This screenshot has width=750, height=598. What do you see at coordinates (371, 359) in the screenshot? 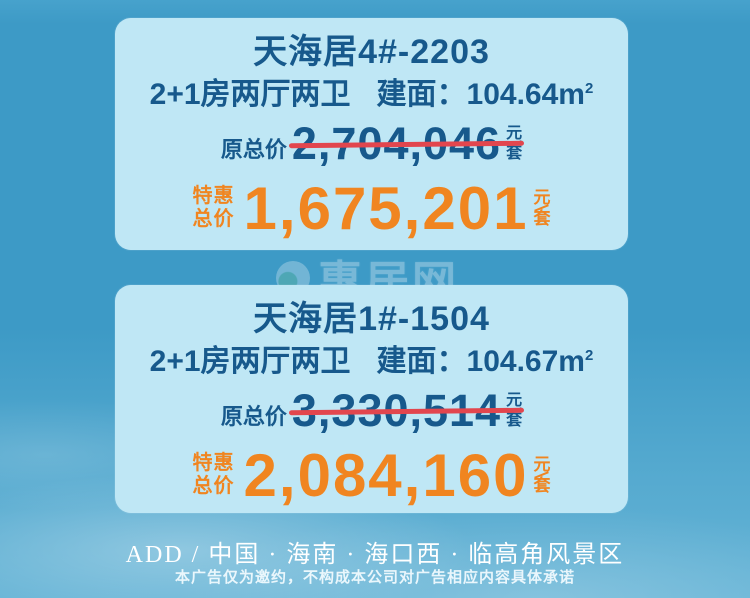
I see `unit-spec: 2+1房两厅两卫 建面：104.67m2` at bounding box center [371, 359].